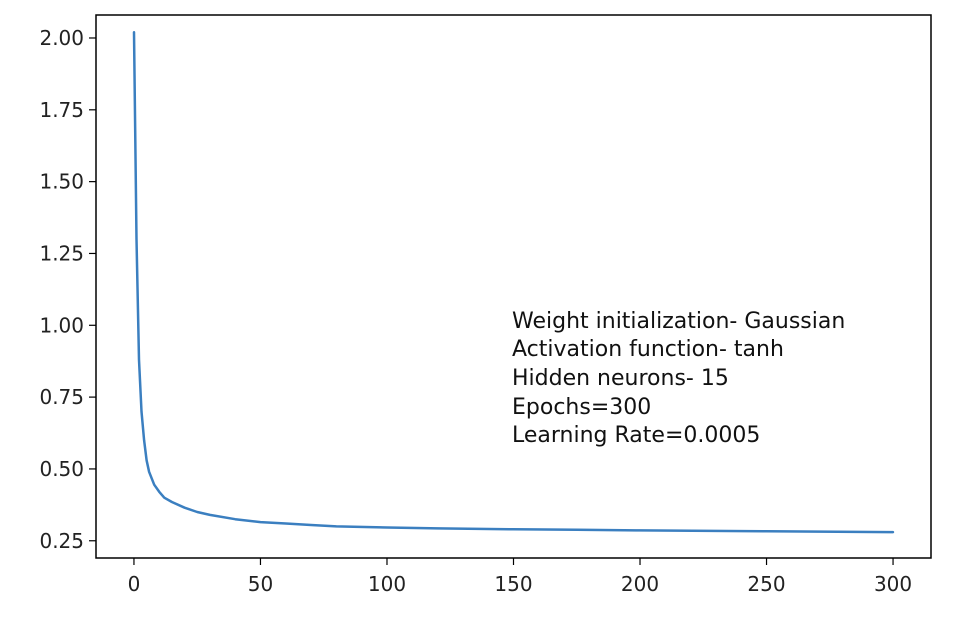  I want to click on x-axis: 0 50 100 150 200 250 300, so click(520, 577).